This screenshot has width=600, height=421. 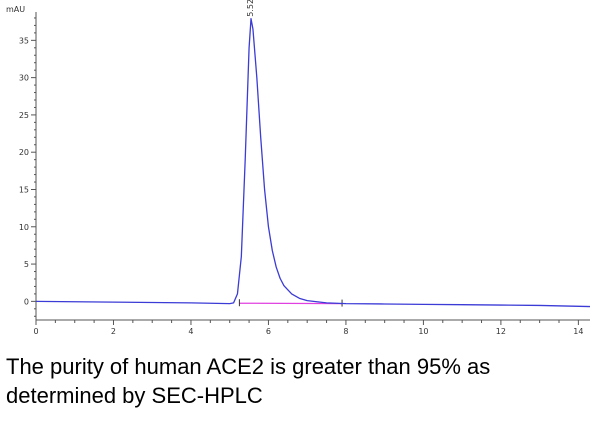 What do you see at coordinates (26, 301) in the screenshot?
I see `y-tick-label: 0` at bounding box center [26, 301].